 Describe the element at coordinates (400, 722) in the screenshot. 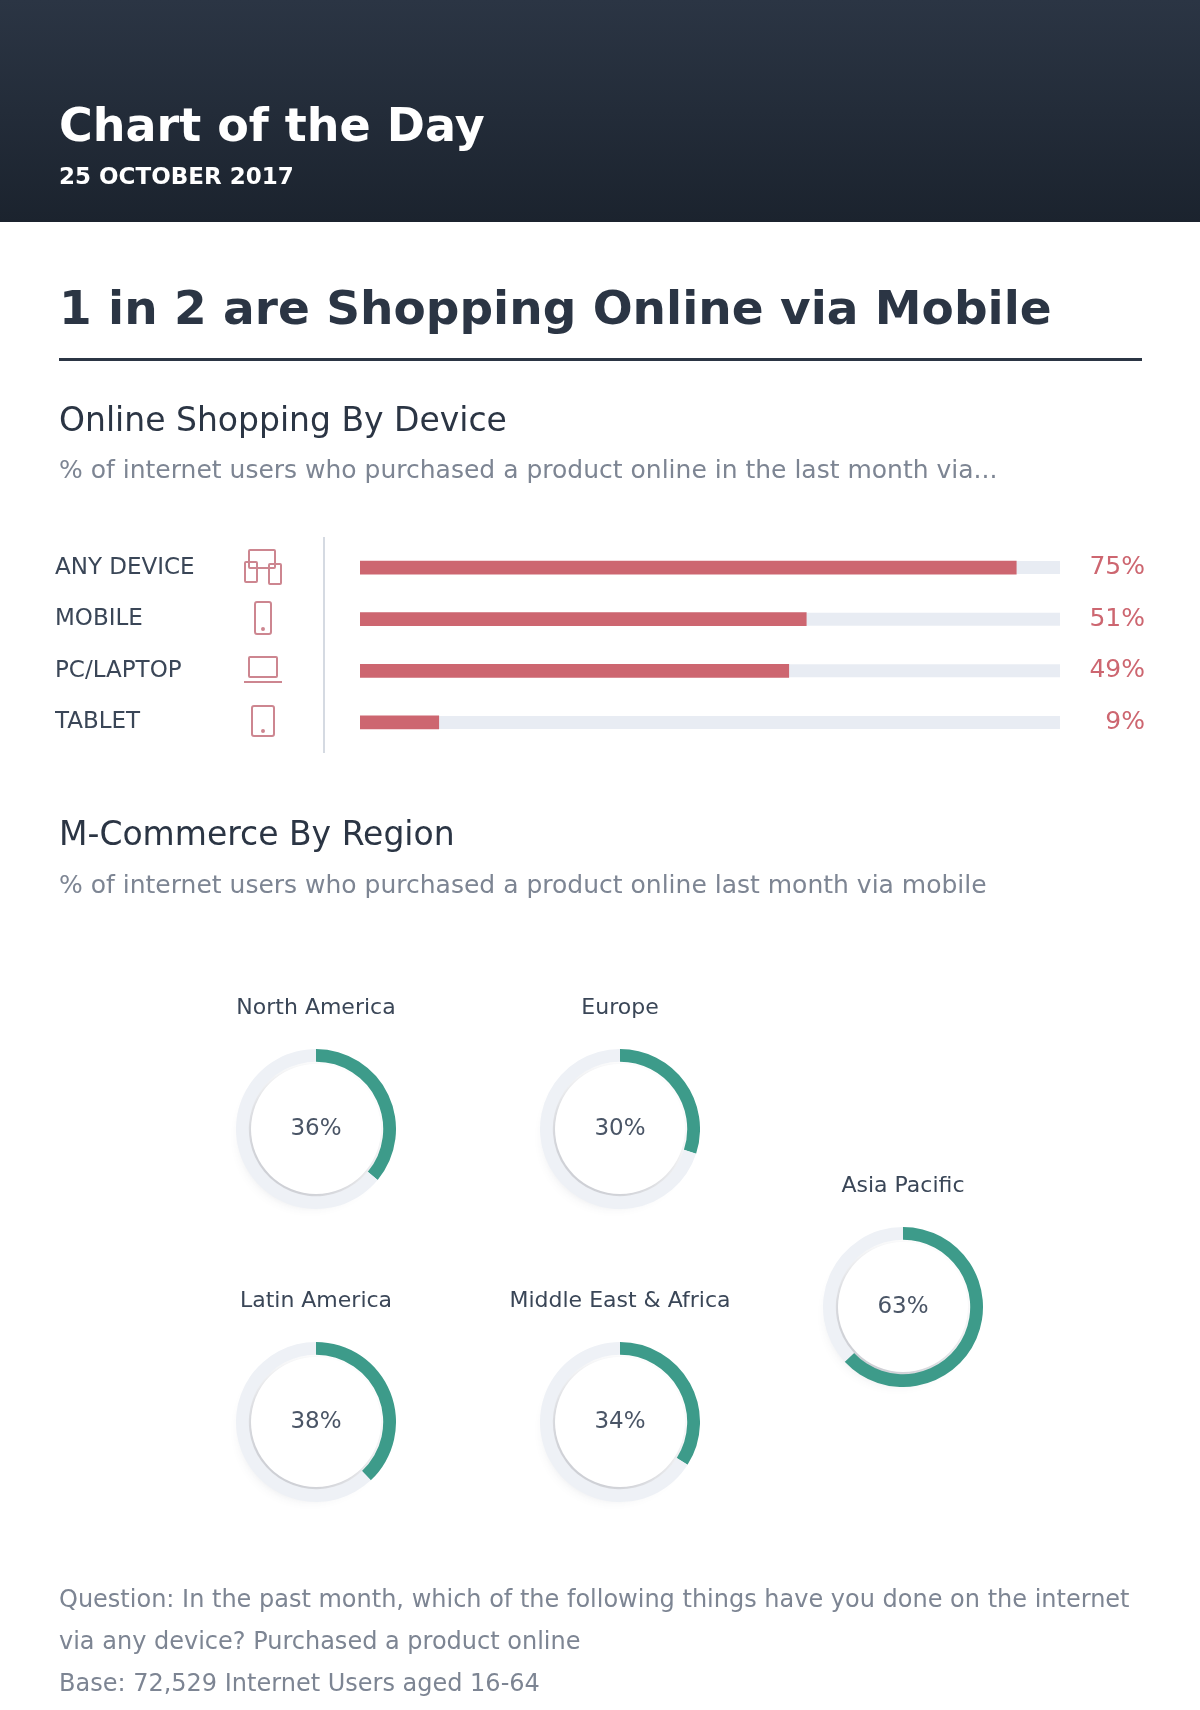

I see `bar` at that location.